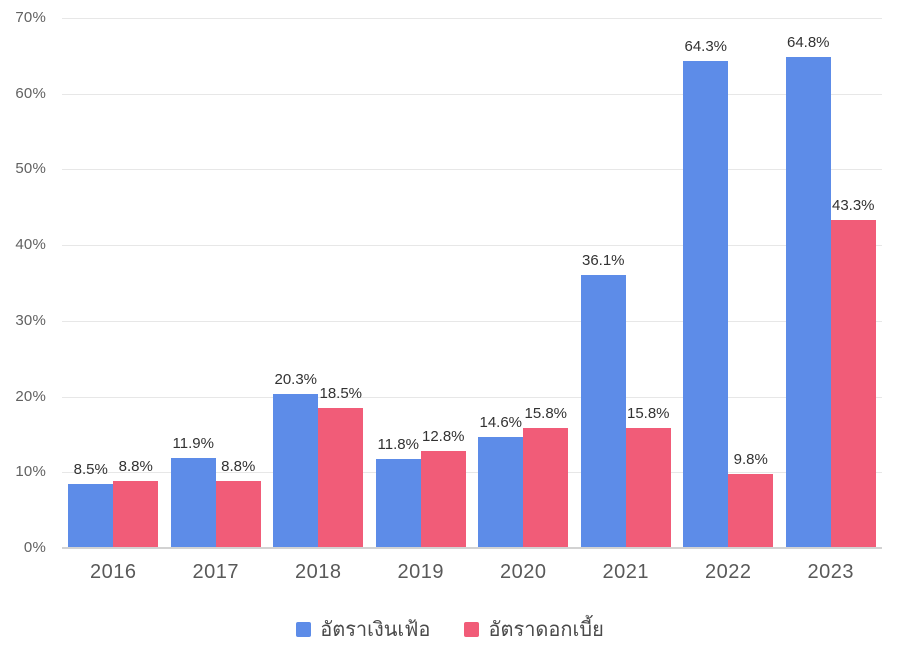 This screenshot has width=900, height=659. I want to click on gridline-50%, so click(472, 170).